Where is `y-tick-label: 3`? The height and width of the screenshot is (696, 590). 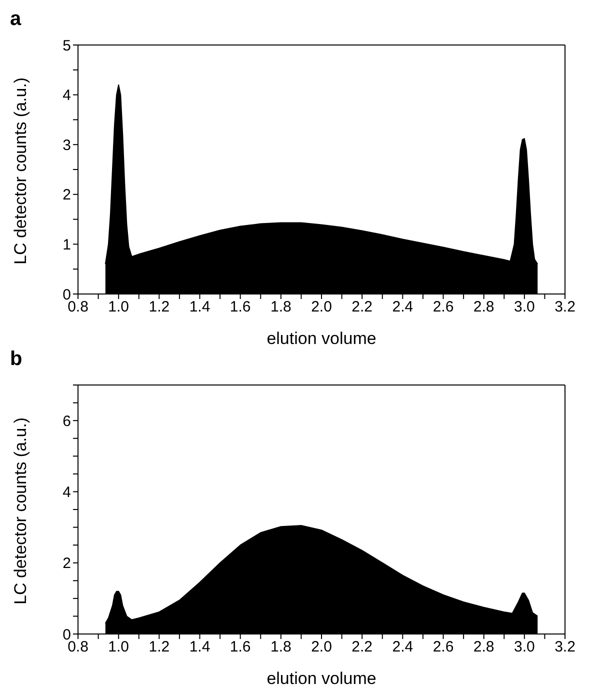
y-tick-label: 3 is located at coordinates (66, 145).